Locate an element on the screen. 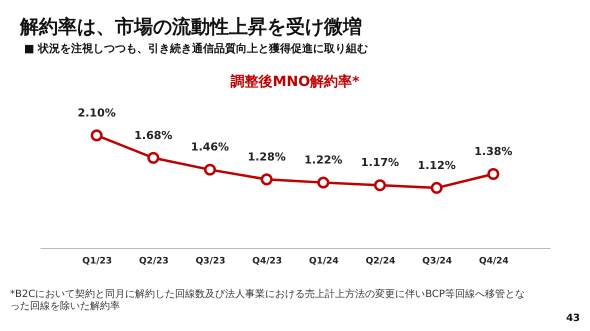 The image size is (590, 331). x-tick-label: Q4/23 is located at coordinates (267, 261).